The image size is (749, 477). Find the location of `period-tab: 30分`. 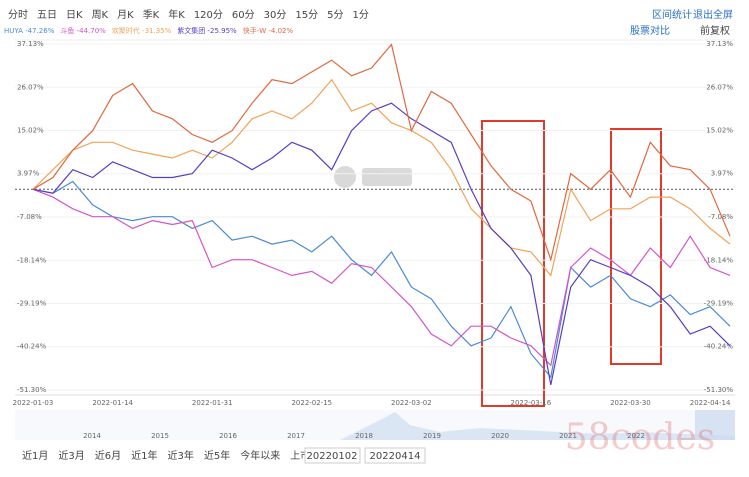

period-tab: 30分 is located at coordinates (275, 15).